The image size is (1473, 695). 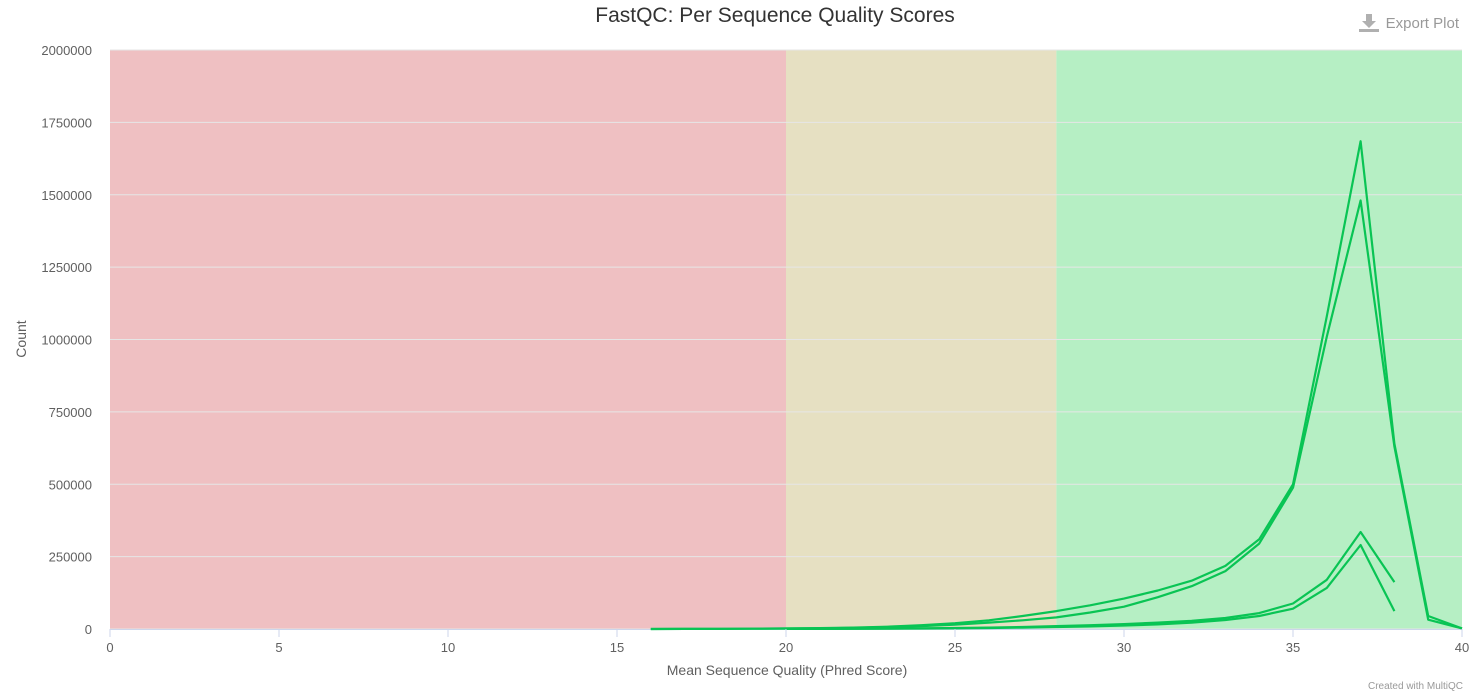 I want to click on x-tick-label: 0, so click(x=109, y=647).